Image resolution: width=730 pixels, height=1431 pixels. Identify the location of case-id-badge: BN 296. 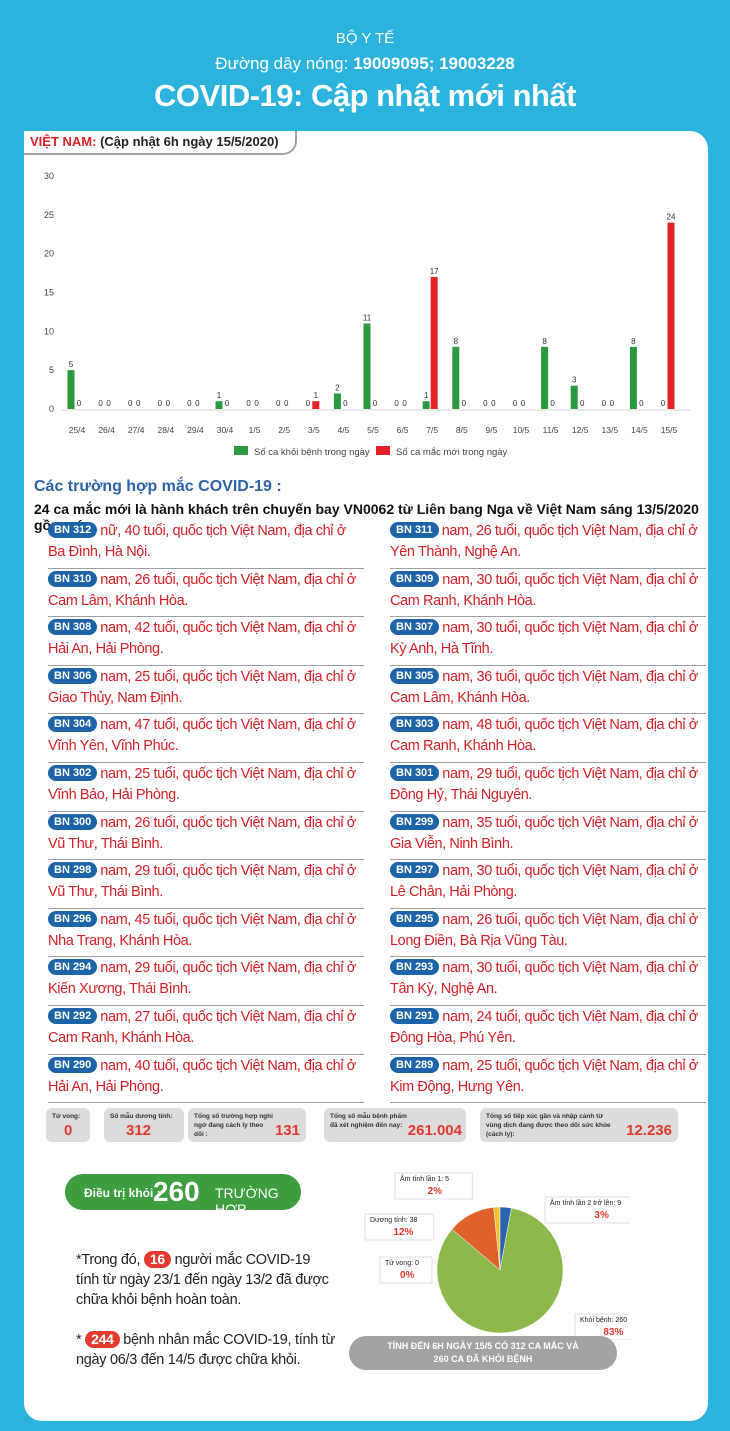
(73, 918).